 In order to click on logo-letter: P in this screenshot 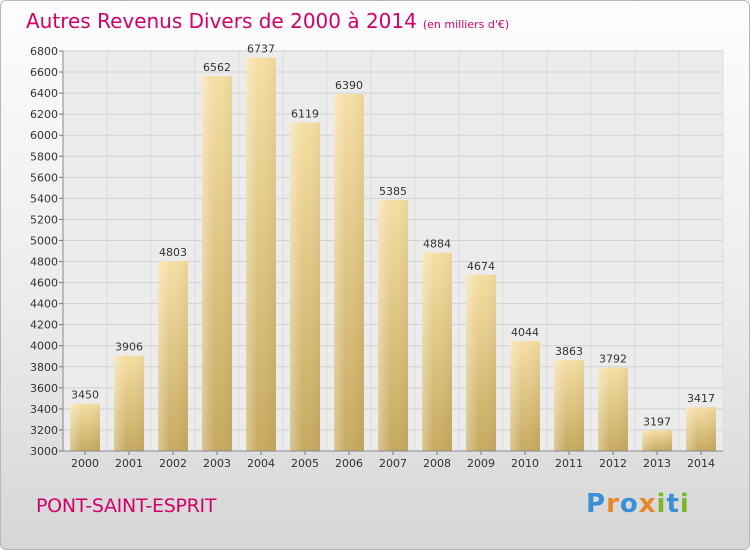, I will do `click(596, 504)`.